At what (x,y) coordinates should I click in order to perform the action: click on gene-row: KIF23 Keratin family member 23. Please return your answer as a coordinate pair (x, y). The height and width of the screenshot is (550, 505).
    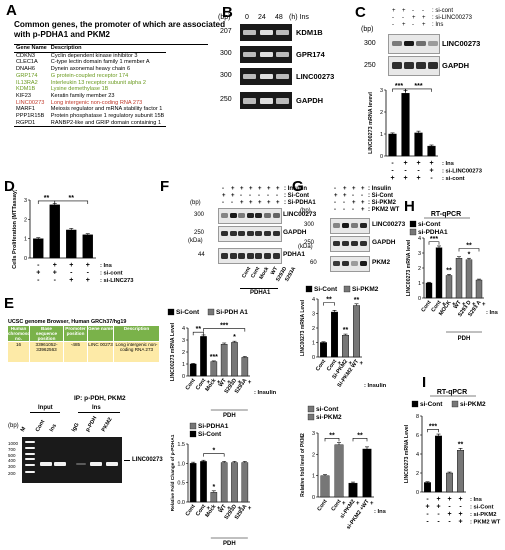
    Looking at the image, I should click on (90, 96).